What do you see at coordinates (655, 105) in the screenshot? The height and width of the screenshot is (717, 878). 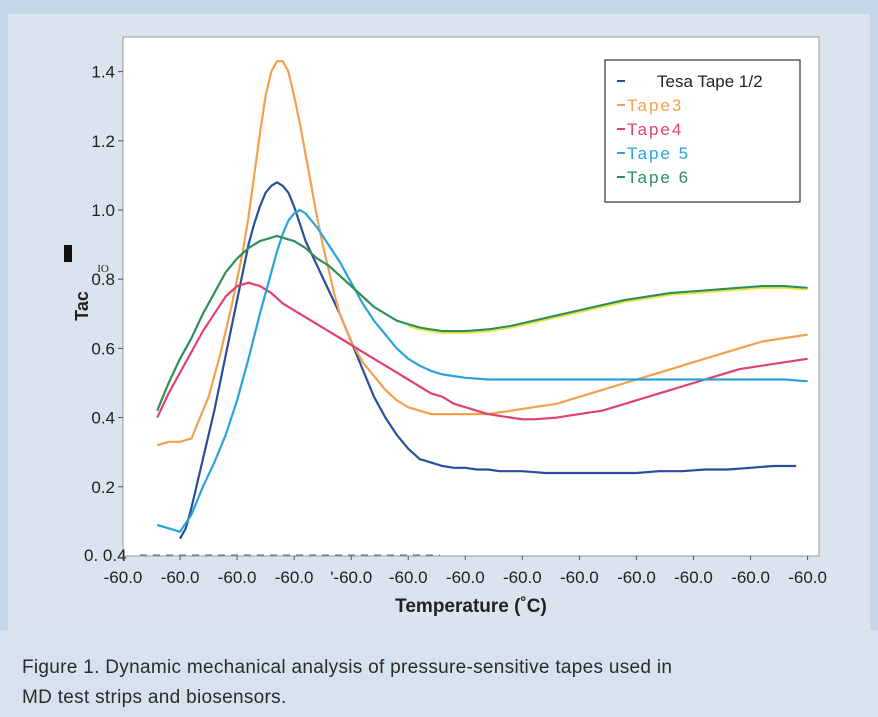 I see `legend-label: Tape3` at bounding box center [655, 105].